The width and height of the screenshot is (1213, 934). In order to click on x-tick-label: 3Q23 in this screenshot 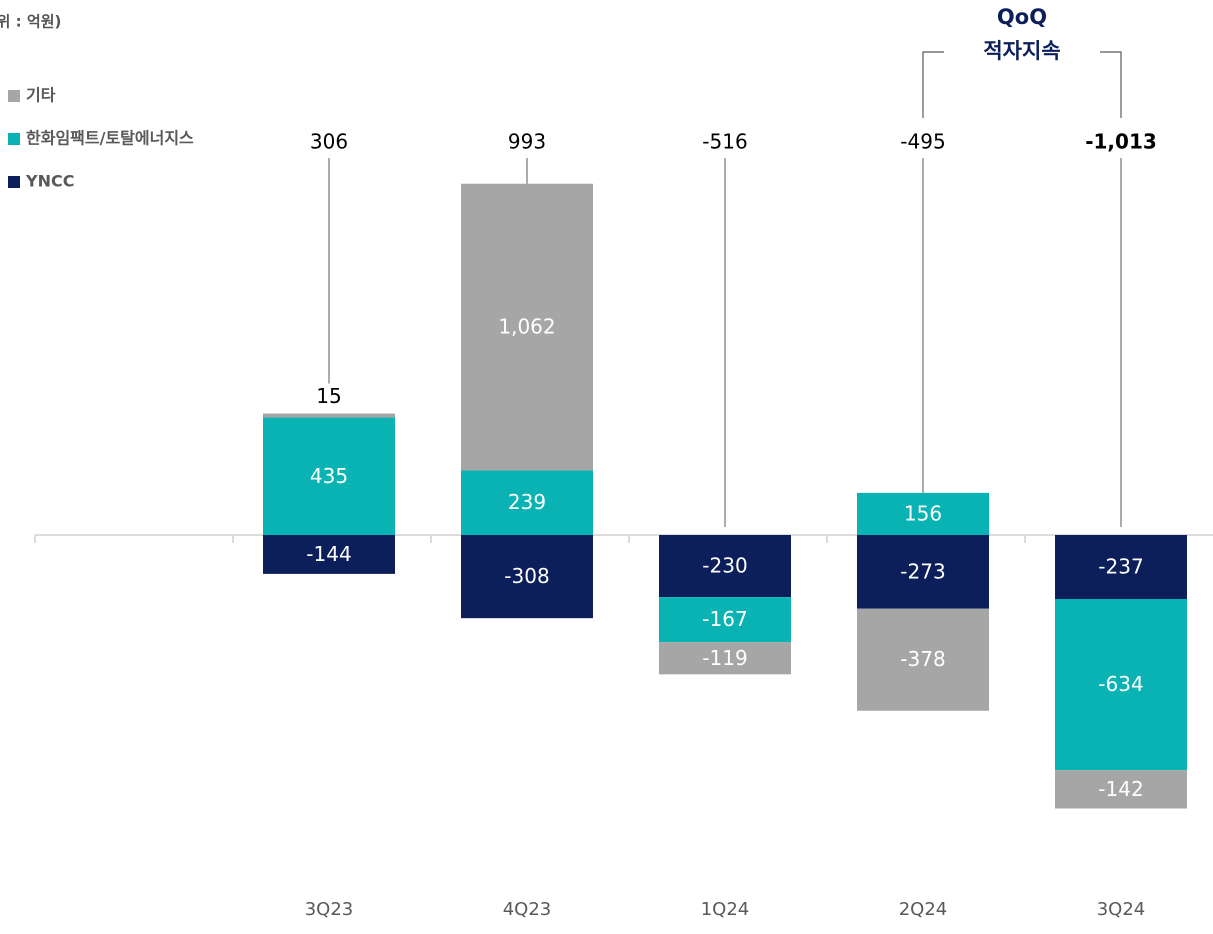, I will do `click(329, 909)`.